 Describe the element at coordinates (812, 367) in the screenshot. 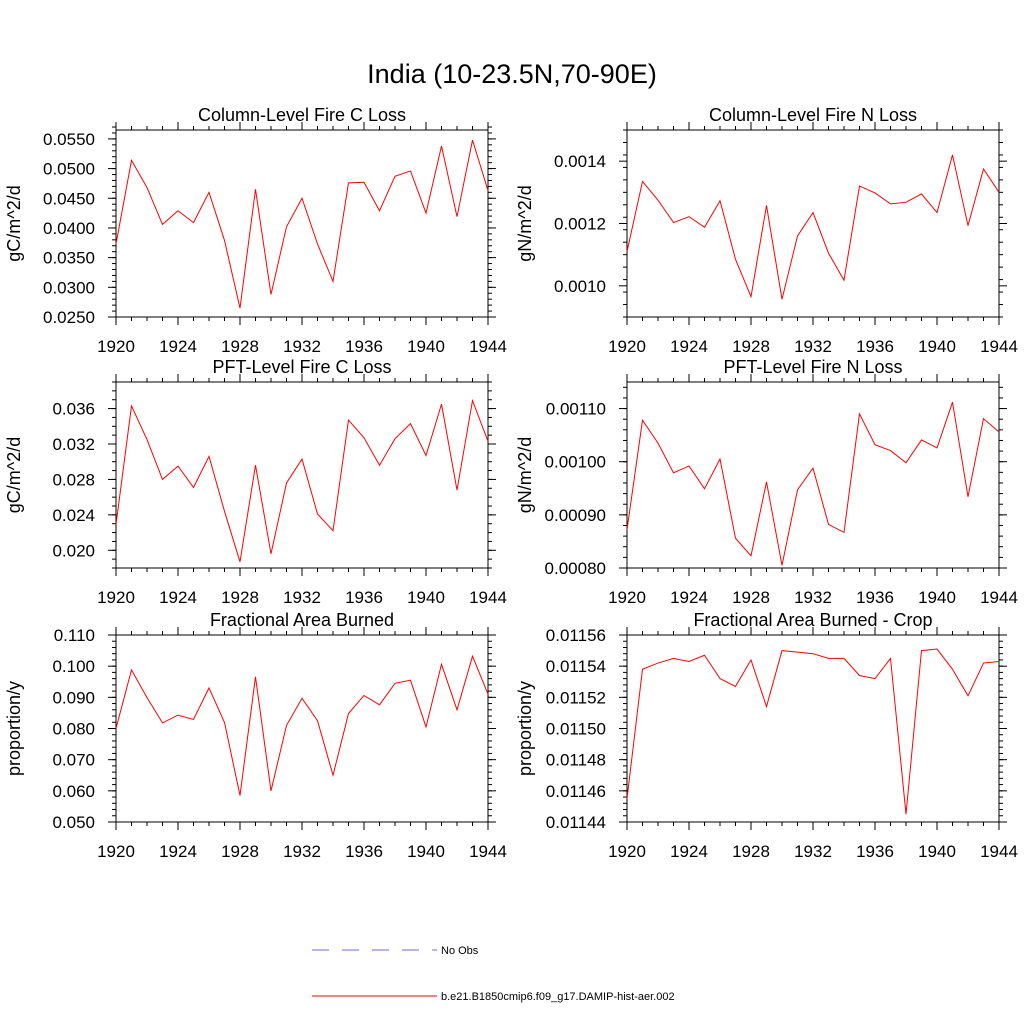

I see `panel-title: PFT-Level Fire N Loss` at that location.